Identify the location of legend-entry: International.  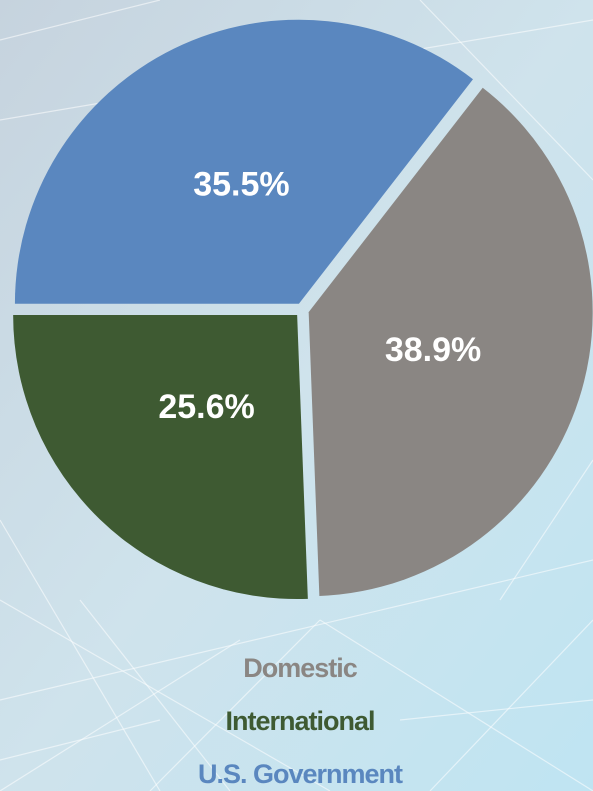
(299, 721).